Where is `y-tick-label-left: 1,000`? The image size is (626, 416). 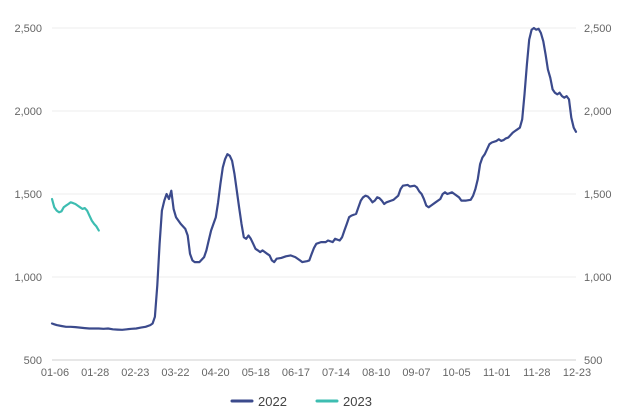 y-tick-label-left: 1,000 is located at coordinates (28, 278).